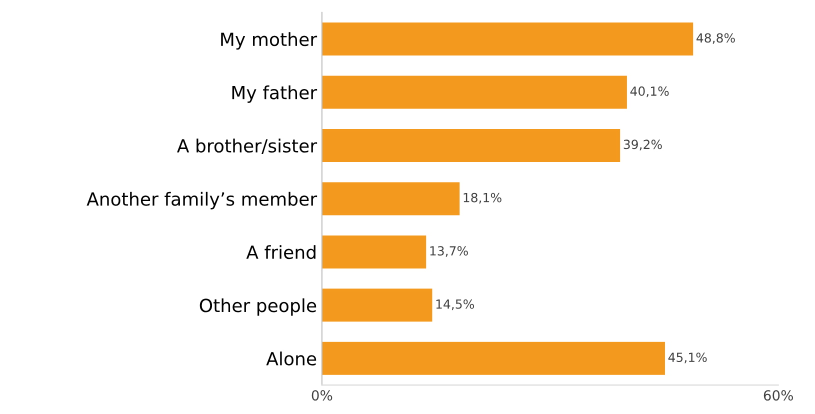 Image resolution: width=815 pixels, height=414 pixels. What do you see at coordinates (247, 146) in the screenshot?
I see `y-tick-label: A brother/sister` at bounding box center [247, 146].